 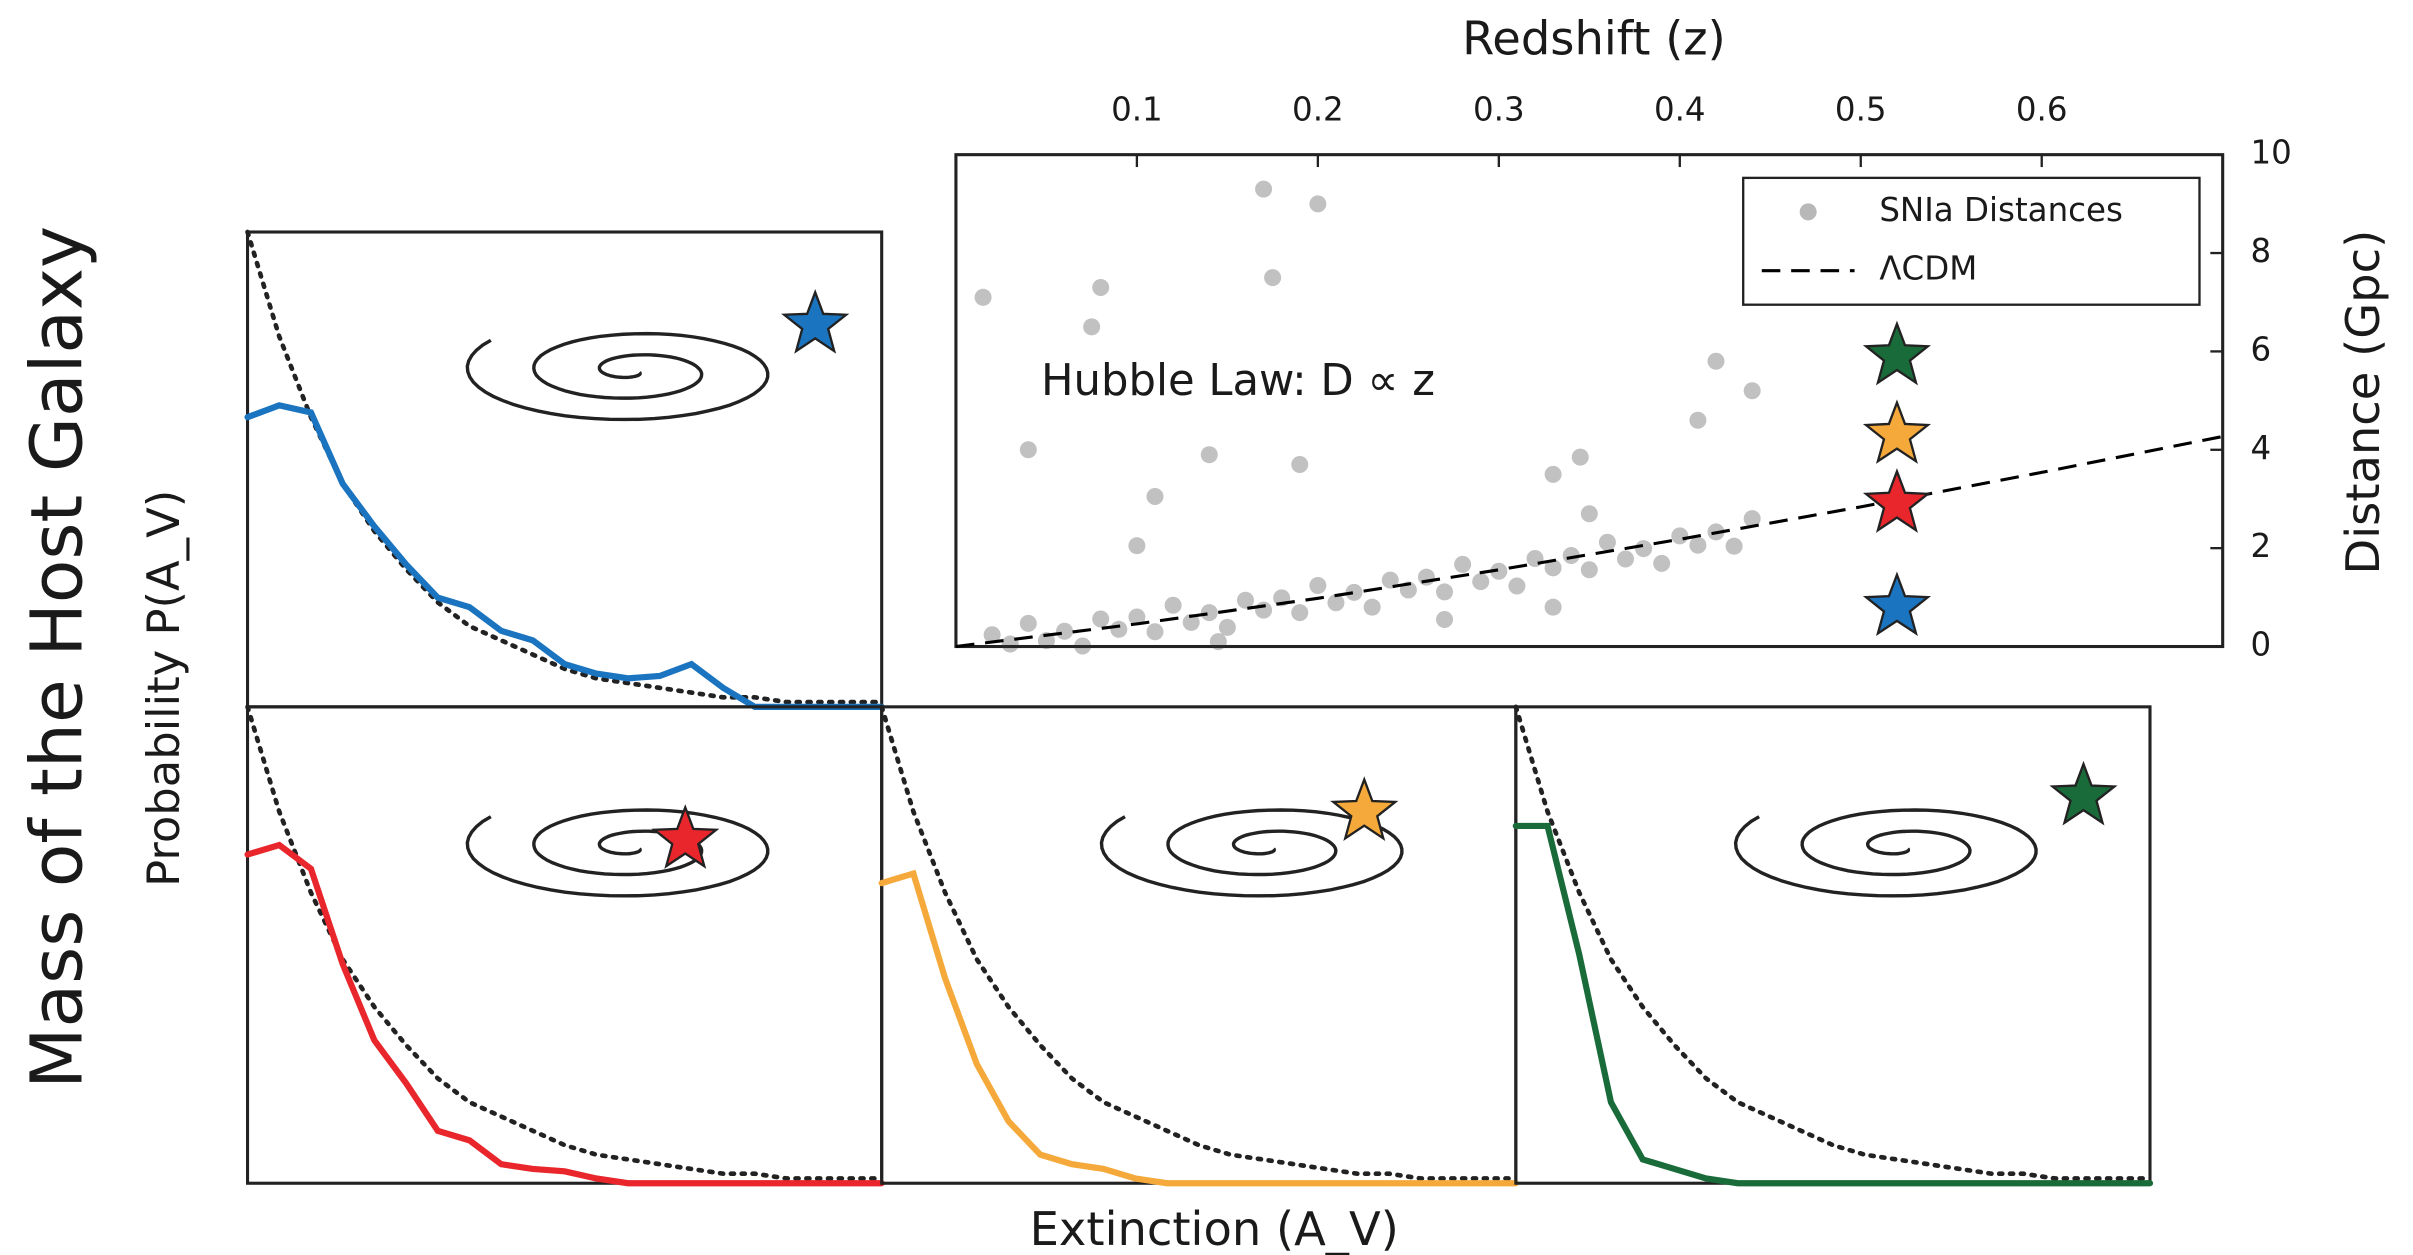 I want to click on legend-marker, so click(x=1808, y=212).